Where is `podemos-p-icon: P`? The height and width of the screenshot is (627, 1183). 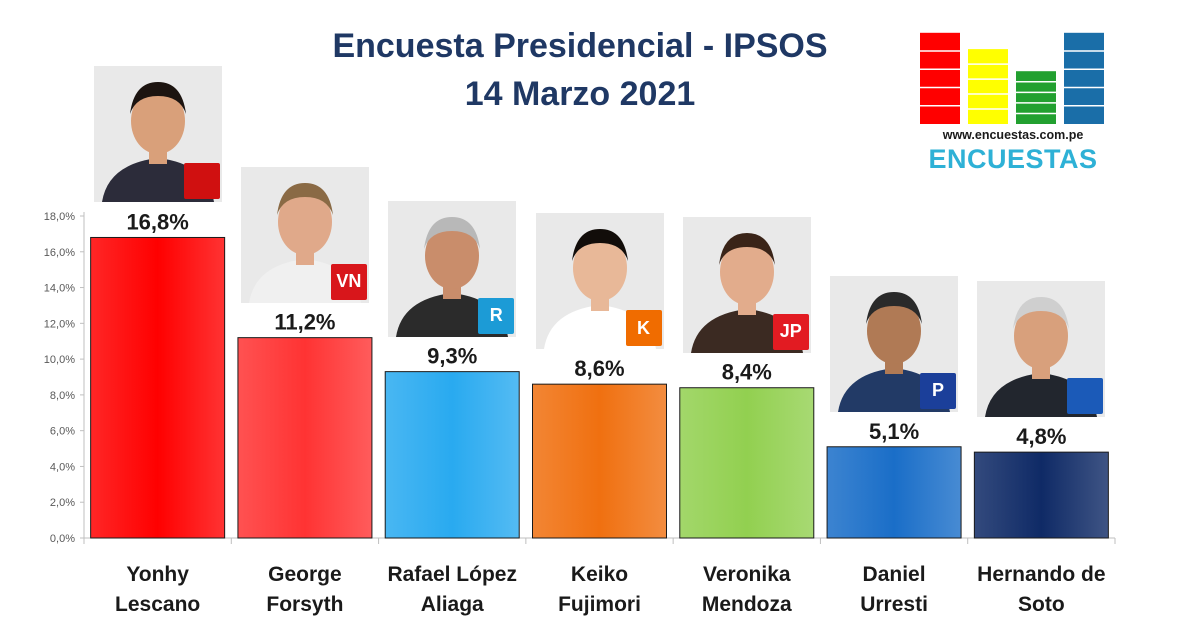 podemos-p-icon: P is located at coordinates (938, 390).